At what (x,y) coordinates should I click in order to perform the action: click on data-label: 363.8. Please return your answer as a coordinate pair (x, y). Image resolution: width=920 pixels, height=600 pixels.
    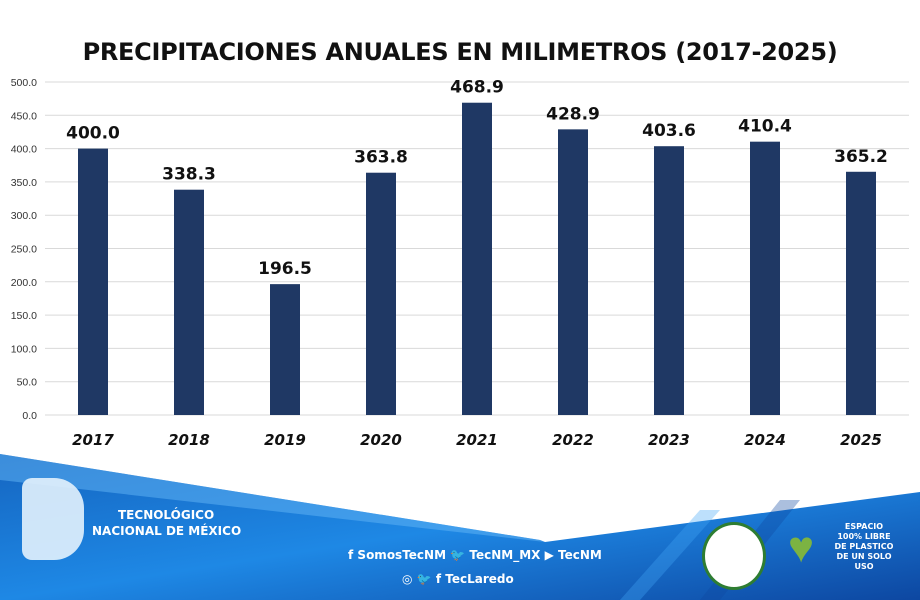
    Looking at the image, I should click on (381, 158).